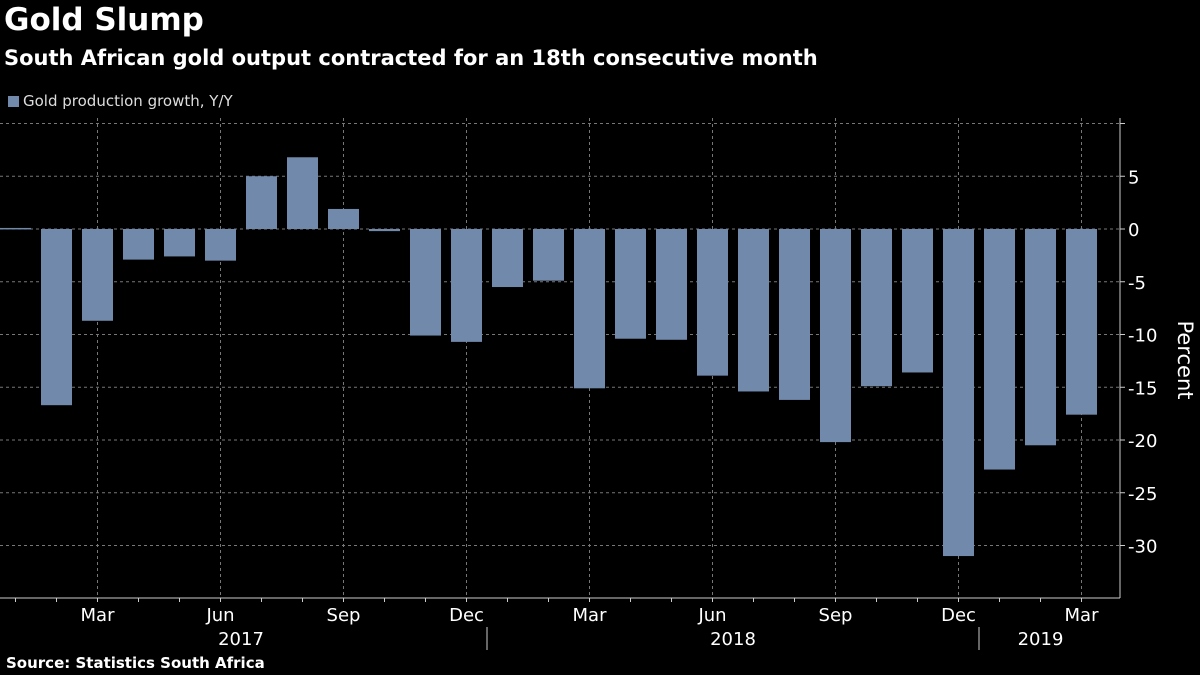 This screenshot has width=1200, height=675. Describe the element at coordinates (1133, 230) in the screenshot. I see `y-tick-label: 0` at that location.